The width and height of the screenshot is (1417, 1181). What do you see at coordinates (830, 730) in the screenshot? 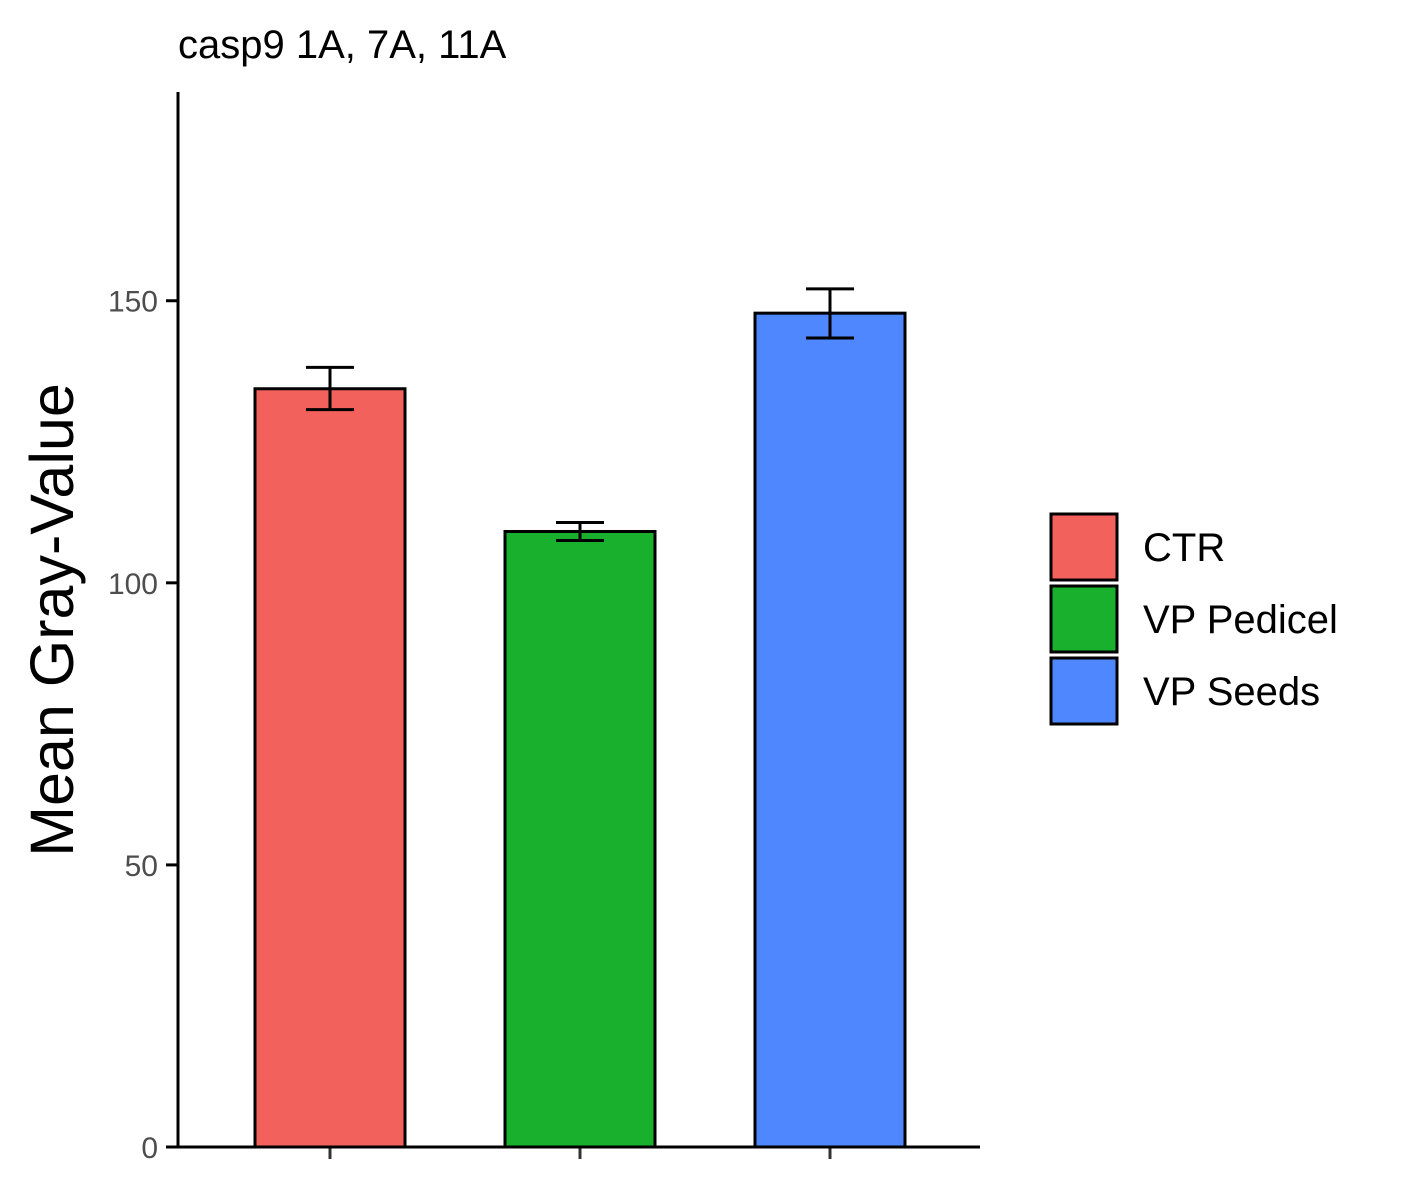
I see `bar-vp-seeds` at bounding box center [830, 730].